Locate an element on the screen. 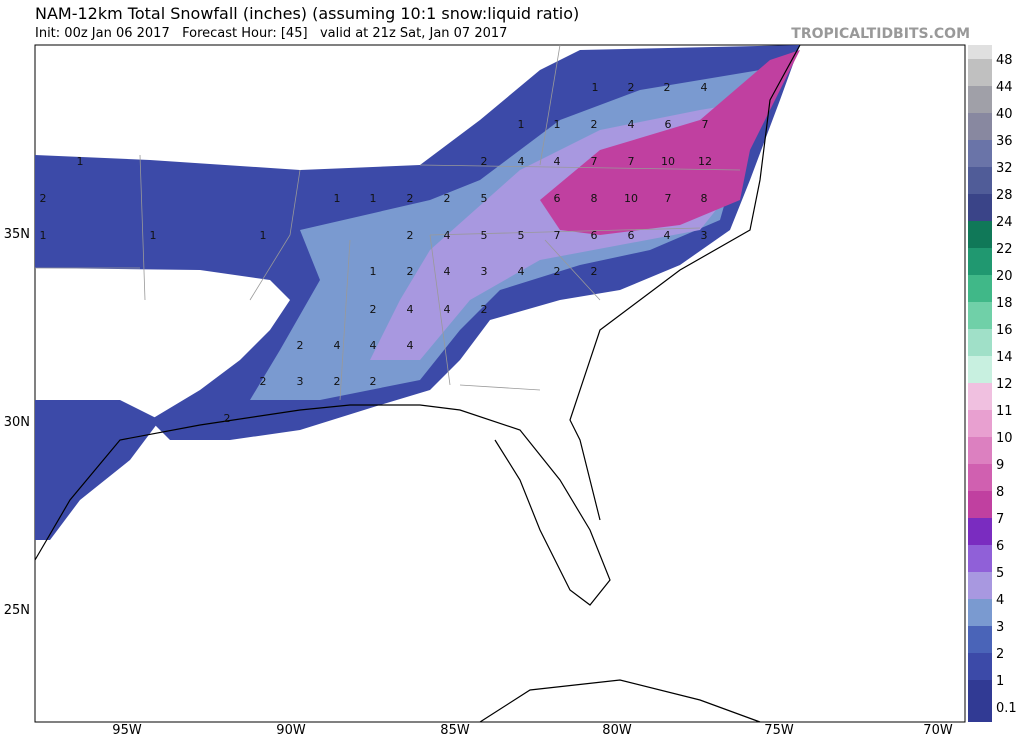 This screenshot has width=1024, height=746. colorbar-label: 7 is located at coordinates (1000, 519).